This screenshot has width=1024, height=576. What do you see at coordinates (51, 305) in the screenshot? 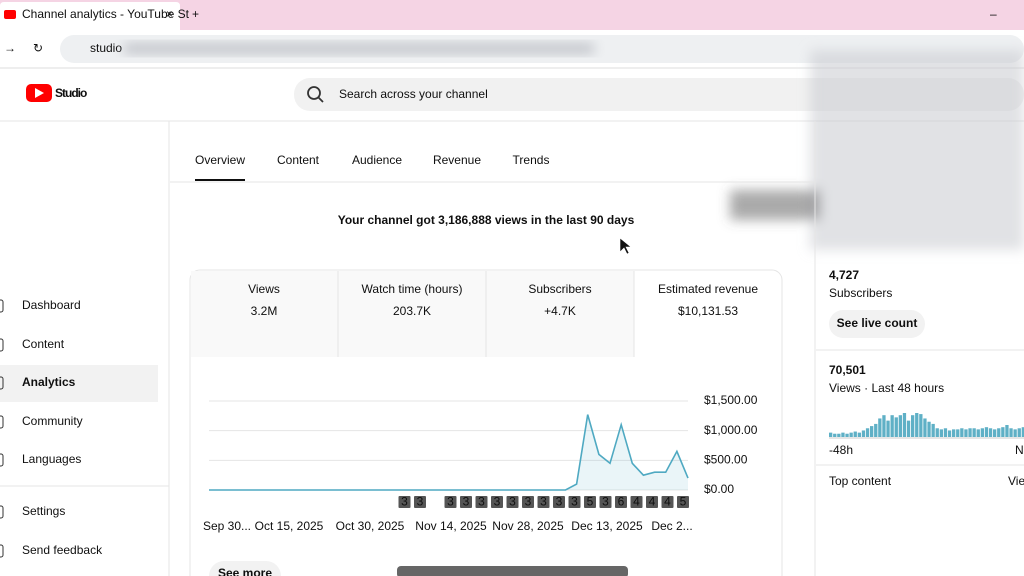
I see `sidebar-item: Dashboard` at bounding box center [51, 305].